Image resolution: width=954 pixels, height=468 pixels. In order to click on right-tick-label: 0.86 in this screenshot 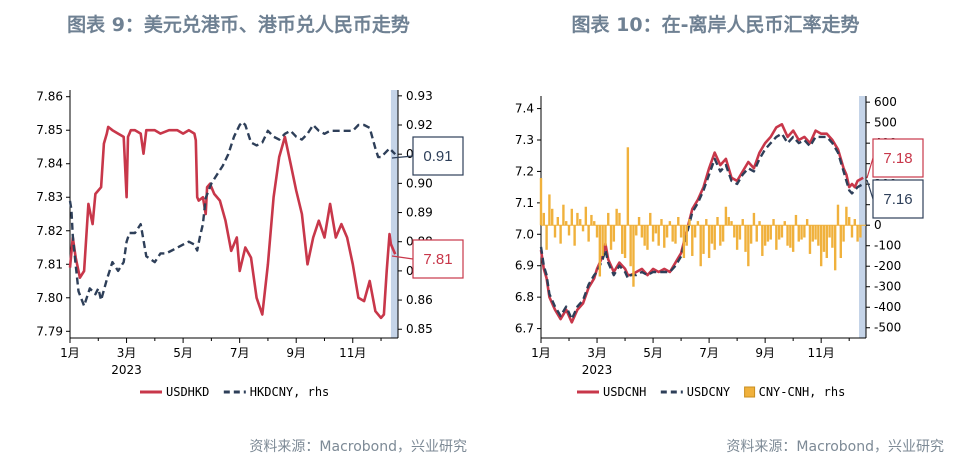, I will do `click(419, 300)`.